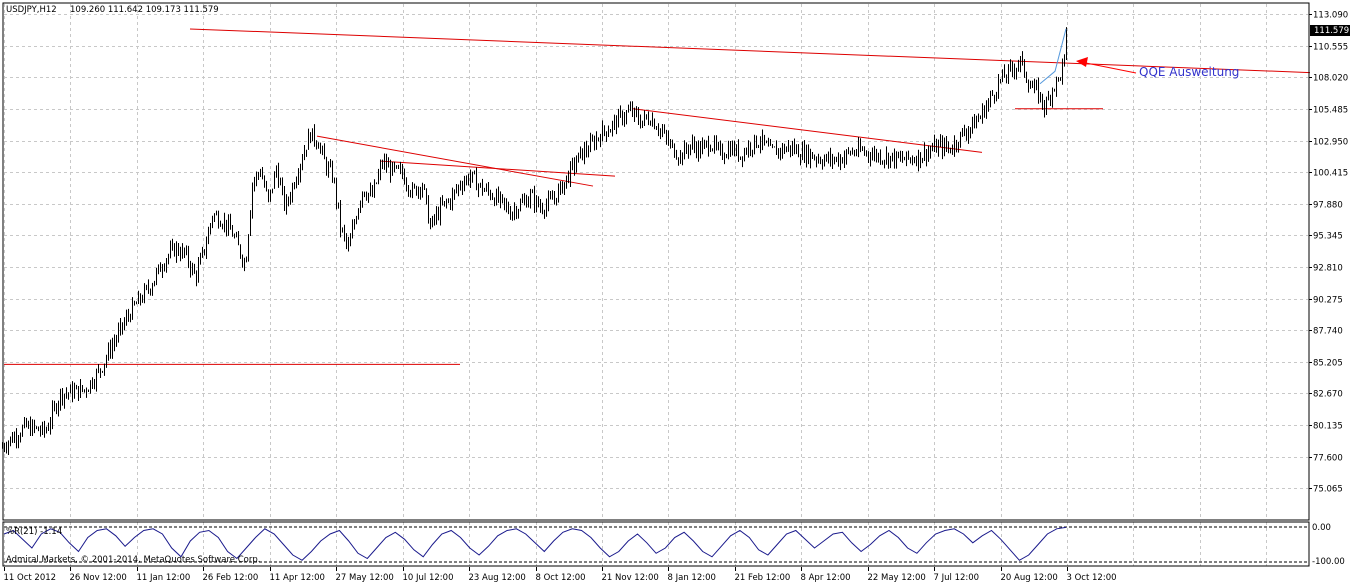 The height and width of the screenshot is (587, 1362). Describe the element at coordinates (826, 578) in the screenshot. I see `x-tick-label: 8 Apr 12:00` at that location.